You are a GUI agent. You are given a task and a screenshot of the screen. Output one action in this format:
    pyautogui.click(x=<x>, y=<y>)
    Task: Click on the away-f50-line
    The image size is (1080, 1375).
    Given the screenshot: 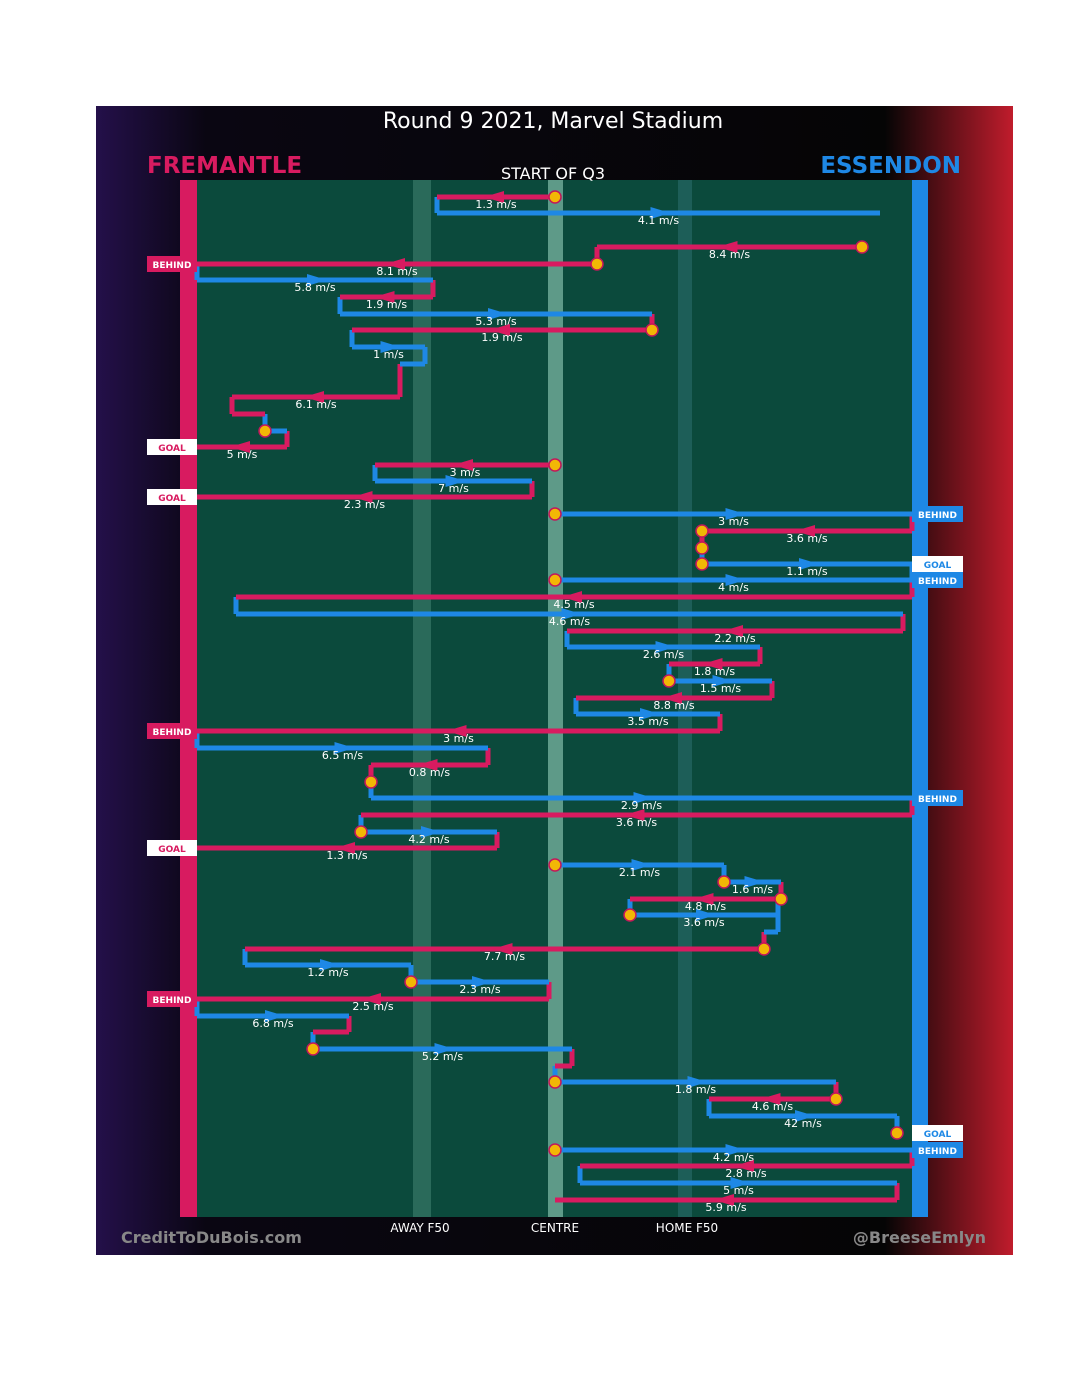 What is the action you would take?
    pyautogui.click(x=422, y=698)
    